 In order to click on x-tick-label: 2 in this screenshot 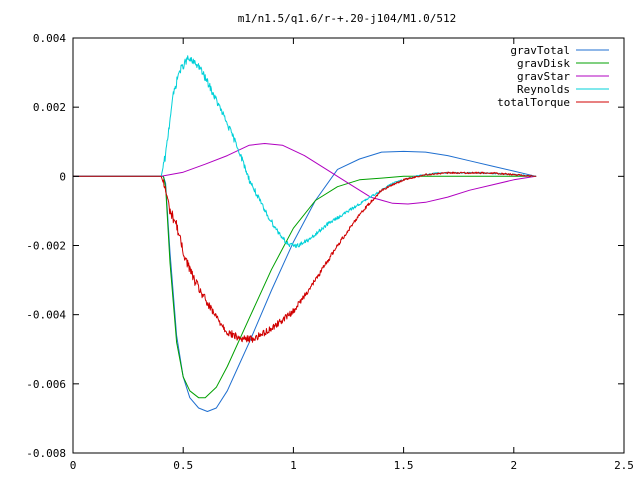, I will do `click(513, 465)`.